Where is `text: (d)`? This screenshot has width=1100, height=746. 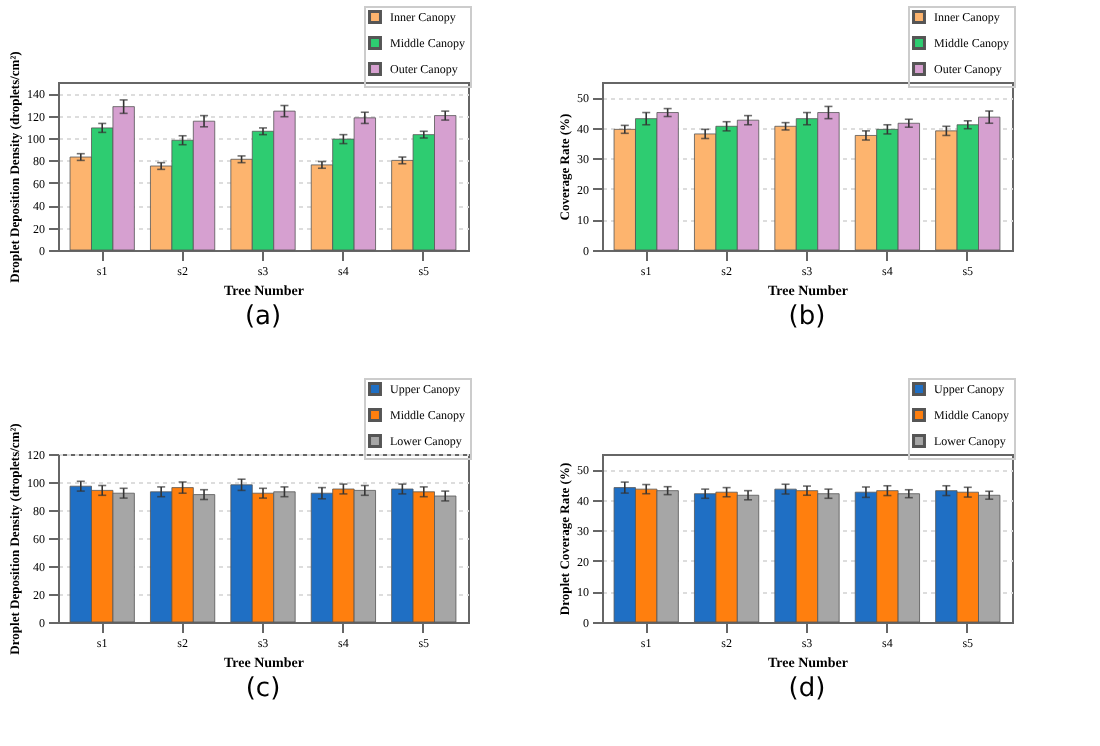 text: (d) is located at coordinates (807, 689).